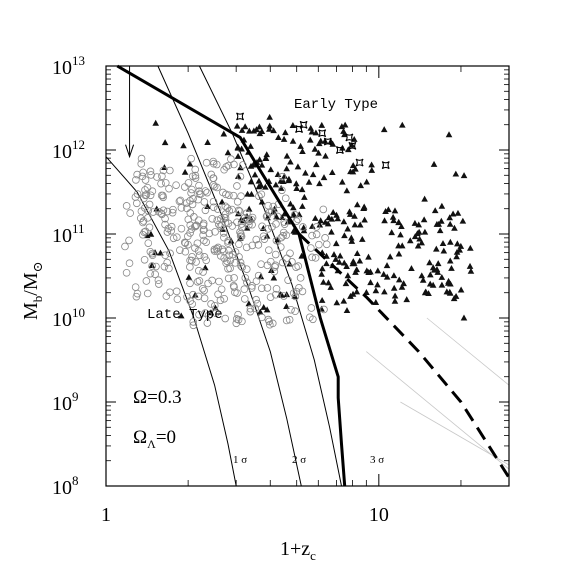 This screenshot has height=574, width=574. I want to click on y-tick-base: 10, so click(62, 320).